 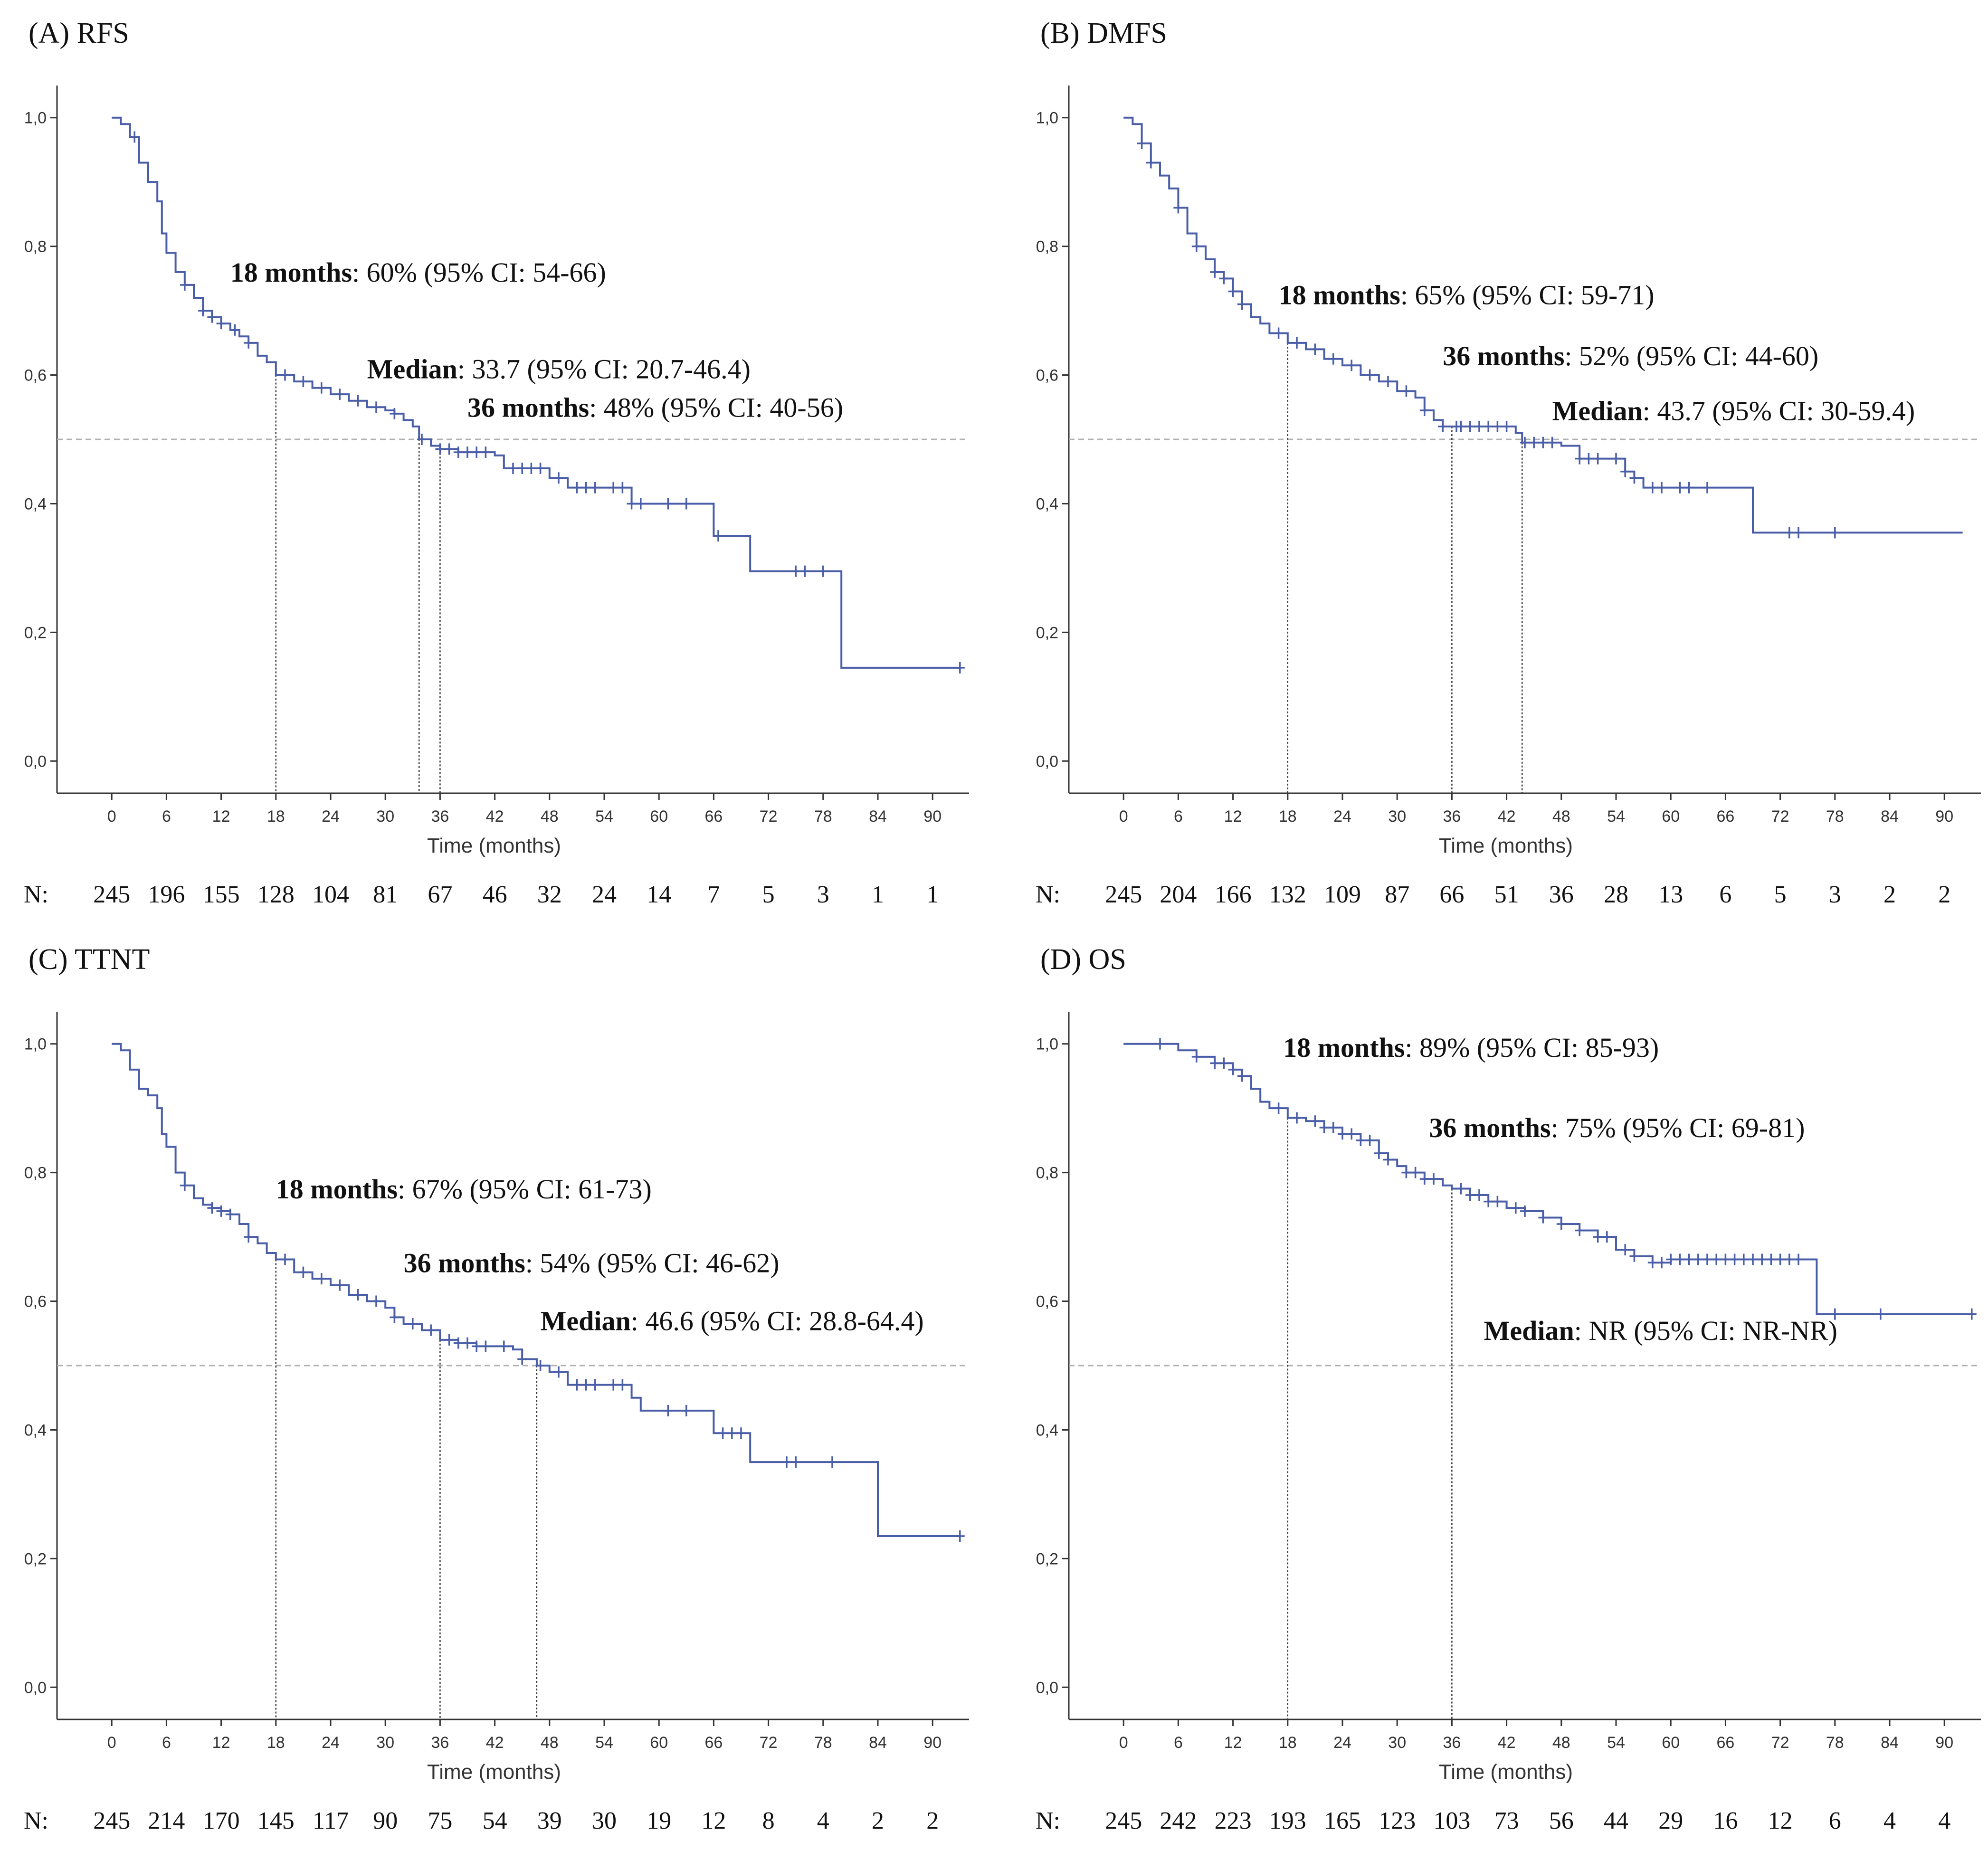 What do you see at coordinates (440, 1821) in the screenshot?
I see `at-risk-count: 75` at bounding box center [440, 1821].